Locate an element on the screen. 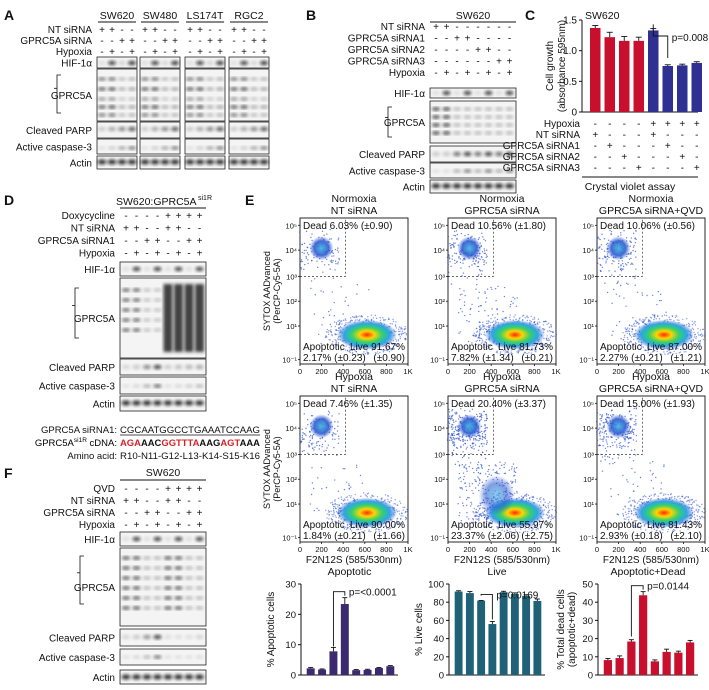 This screenshot has height=690, width=709. apoptotic-percent: 2.93% (±0.18) is located at coordinates (631, 536).